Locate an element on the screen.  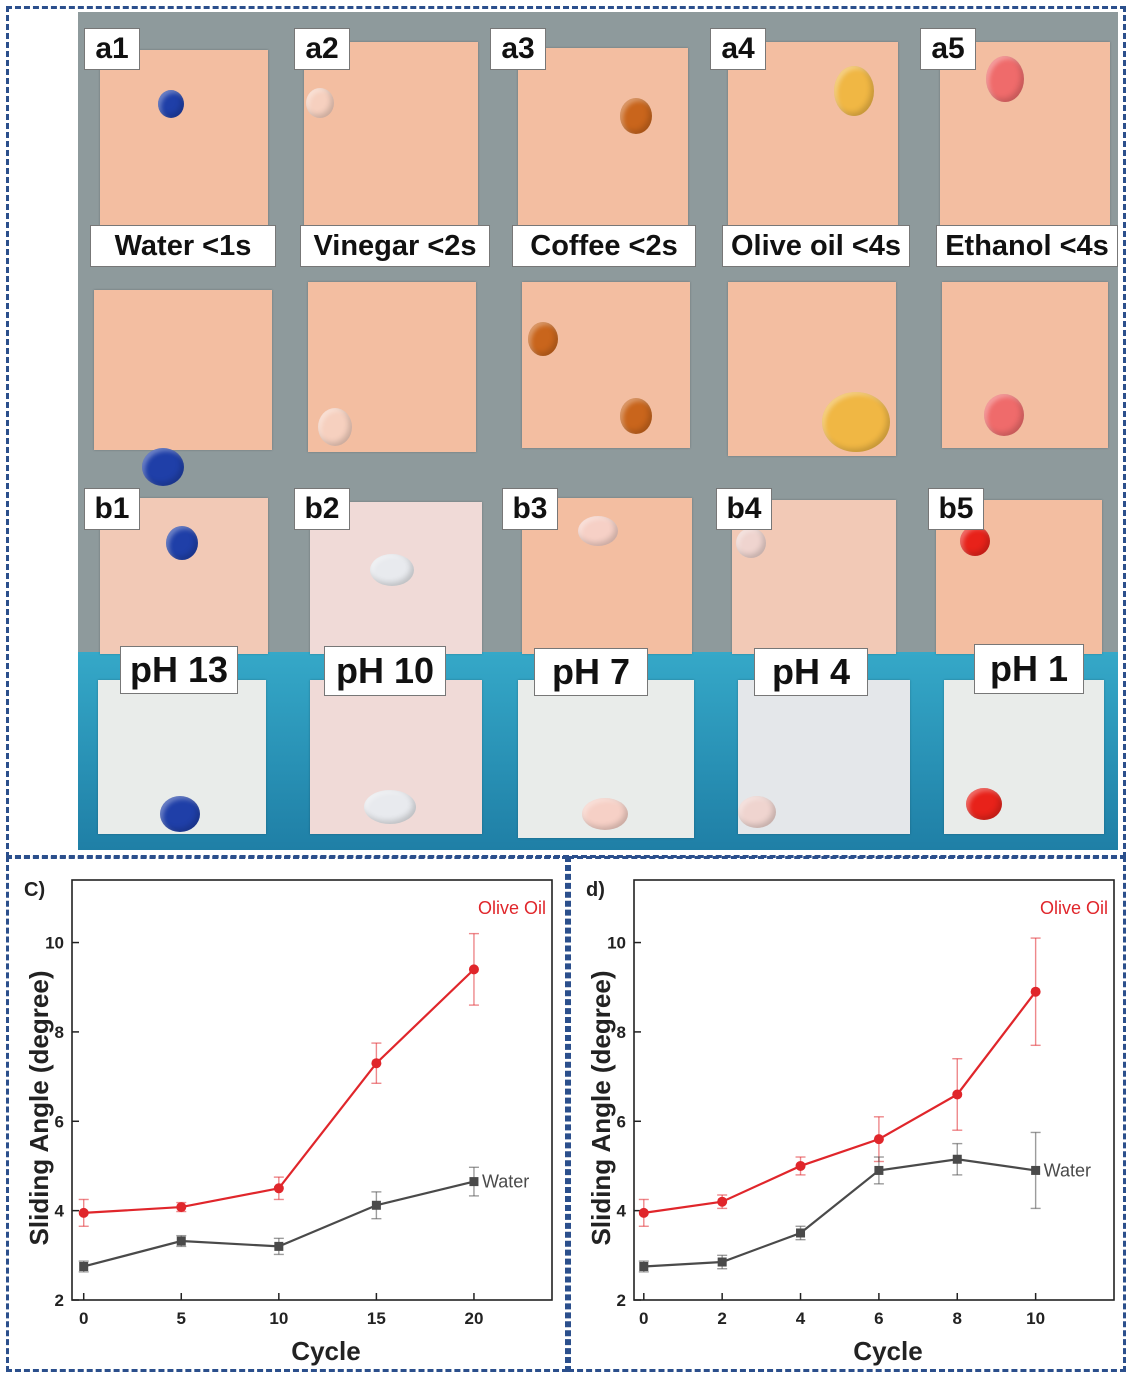
drop-ph4-slid is located at coordinates (757, 812).